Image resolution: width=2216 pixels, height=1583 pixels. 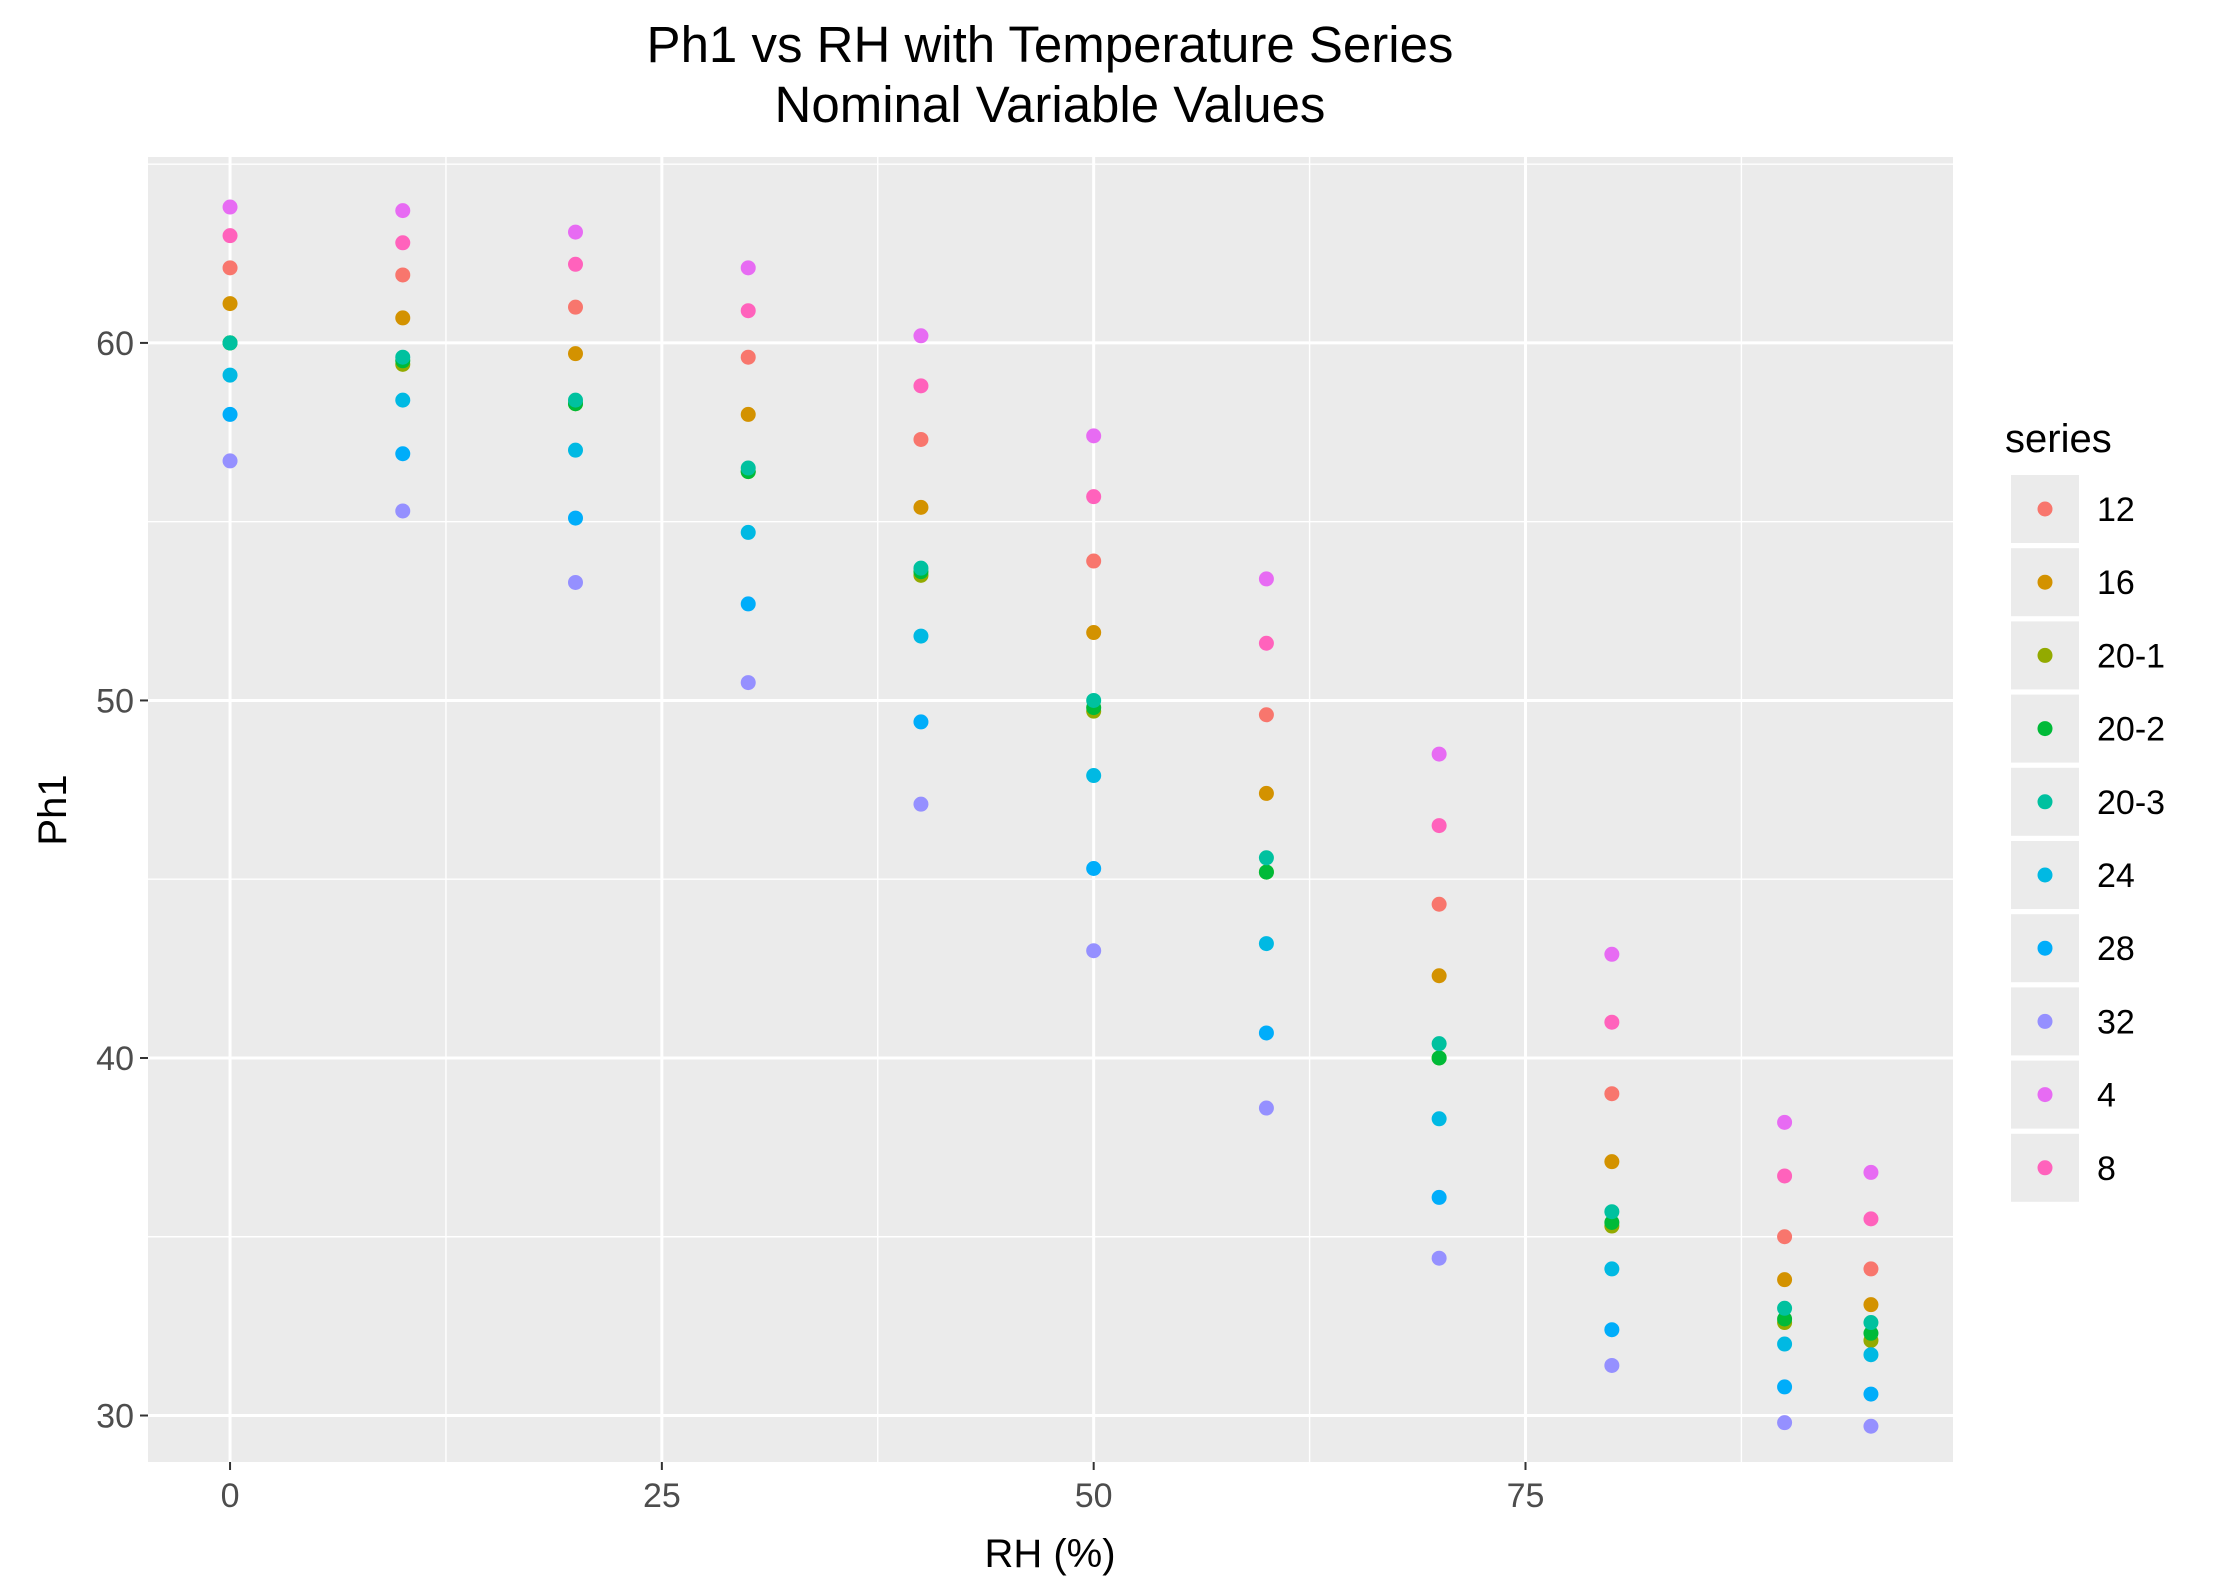 I want to click on legend-label: 20-1, so click(x=2131, y=656).